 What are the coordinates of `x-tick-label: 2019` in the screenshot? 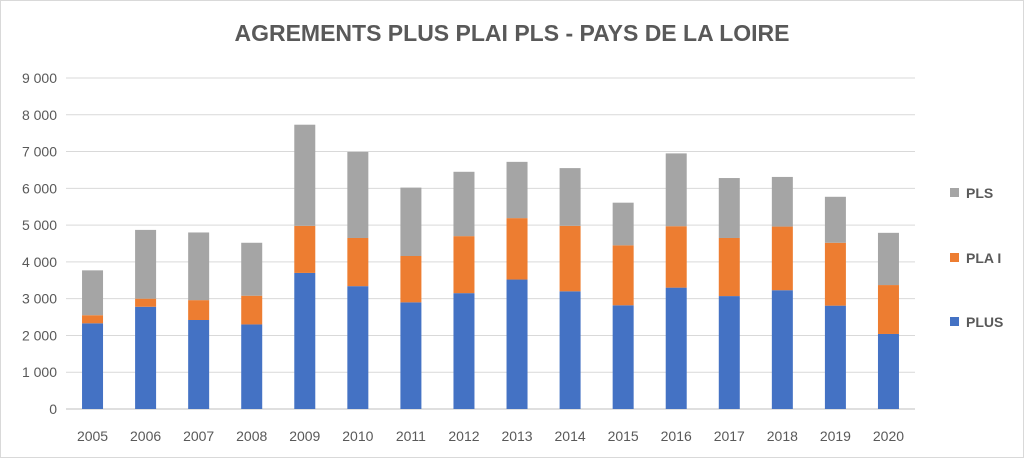 It's located at (835, 436).